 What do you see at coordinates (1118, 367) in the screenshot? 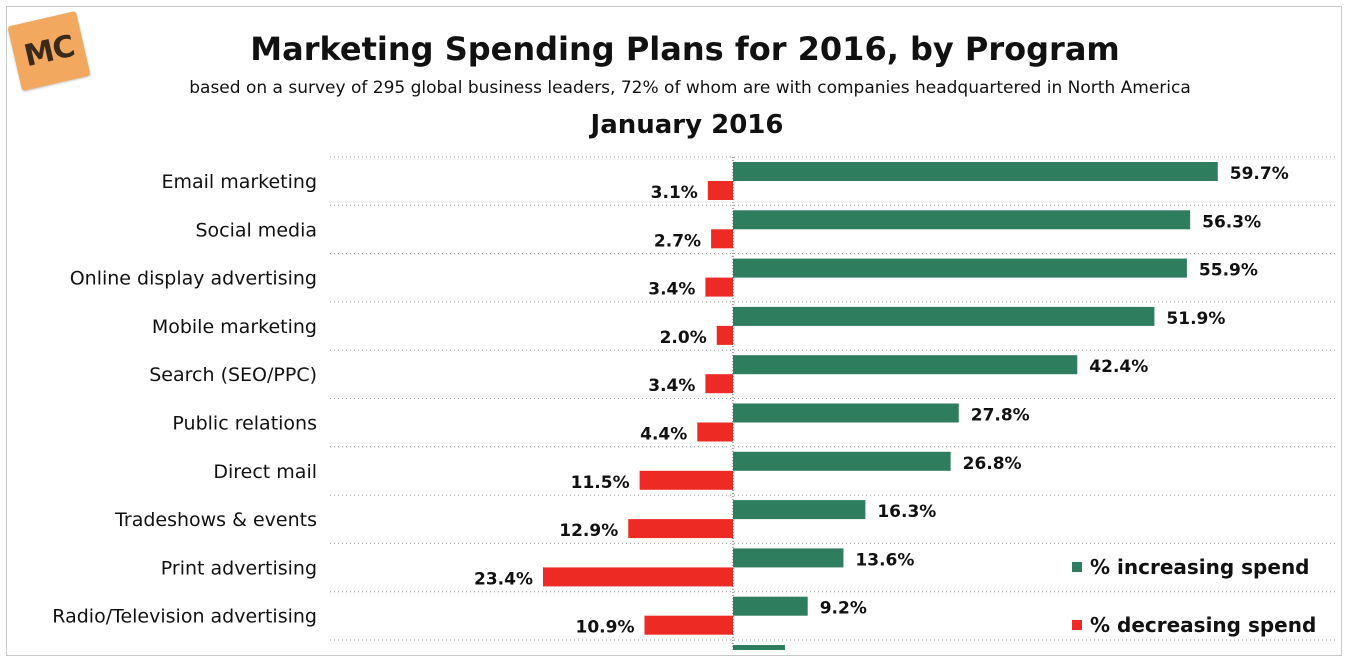
I see `increasing-value-label: 42.4%` at bounding box center [1118, 367].